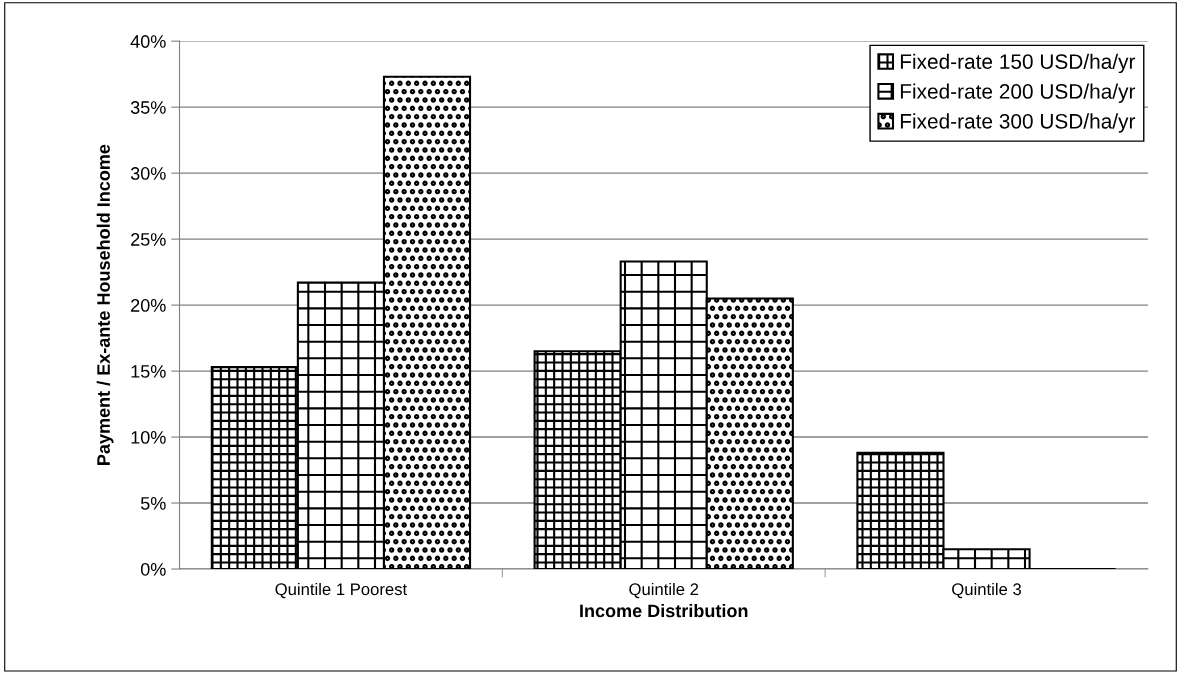 The width and height of the screenshot is (1181, 675). What do you see at coordinates (153, 569) in the screenshot?
I see `y-tick-label: 0%` at bounding box center [153, 569].